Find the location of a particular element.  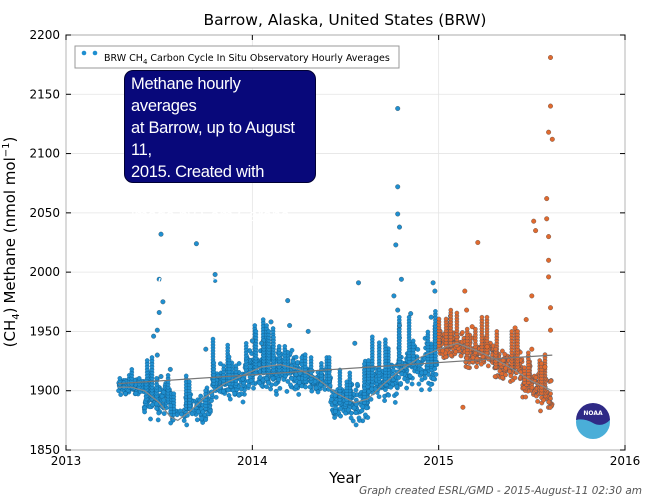

x-tick-label: 2014 is located at coordinates (252, 461).